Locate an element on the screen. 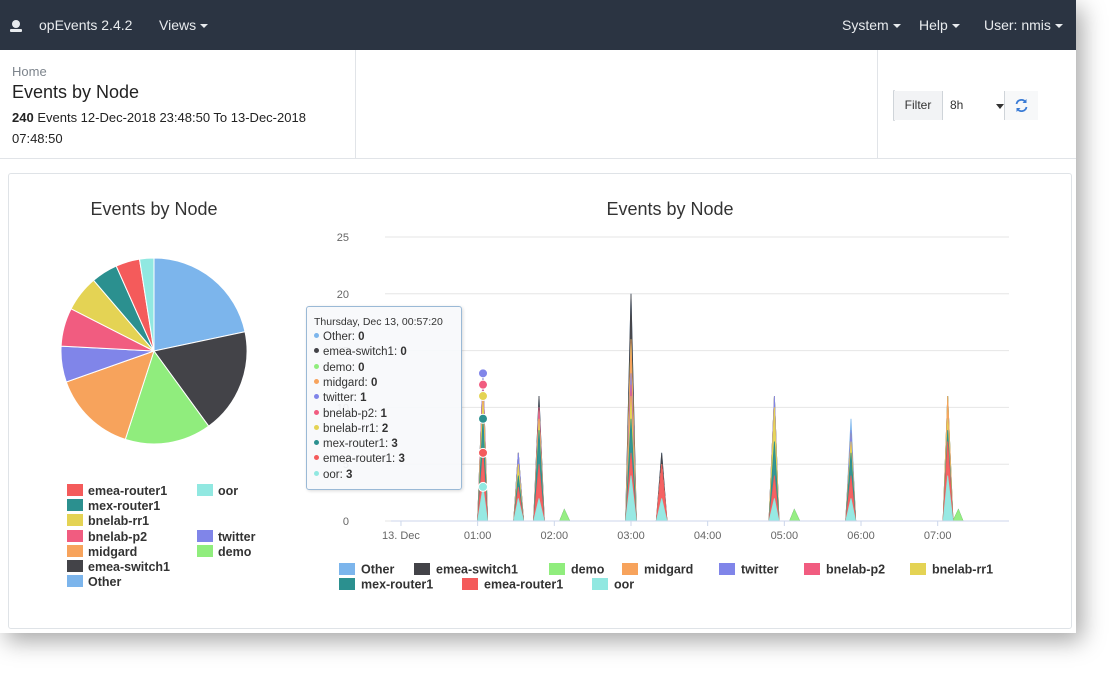 This screenshot has height=673, width=1116. legend-item-twitter is located at coordinates (727, 569).